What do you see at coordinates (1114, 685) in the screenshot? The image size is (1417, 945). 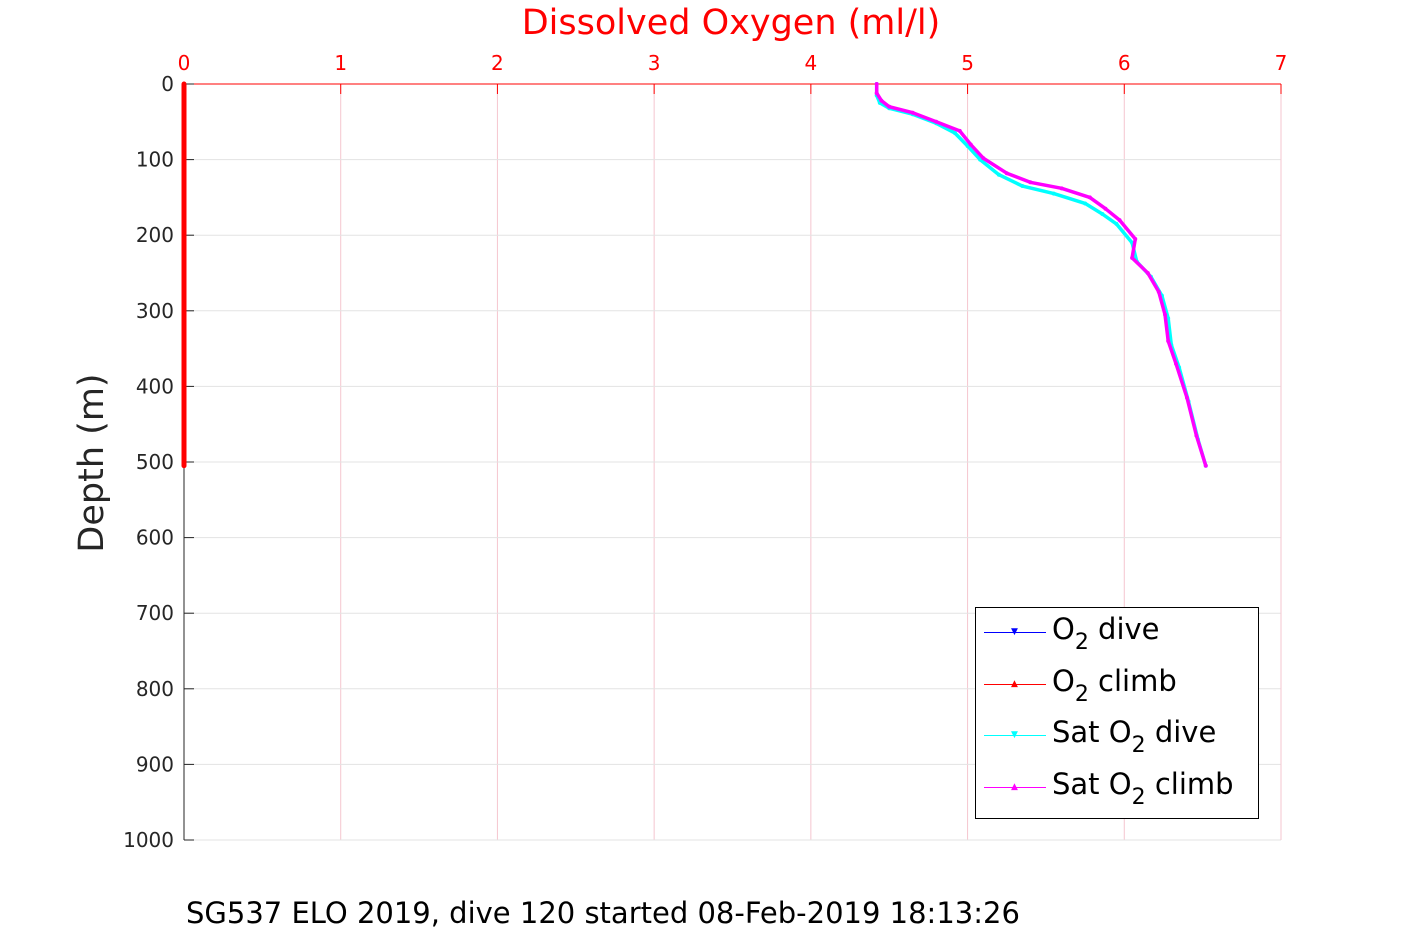 I see `legend-label: O2 climb` at bounding box center [1114, 685].